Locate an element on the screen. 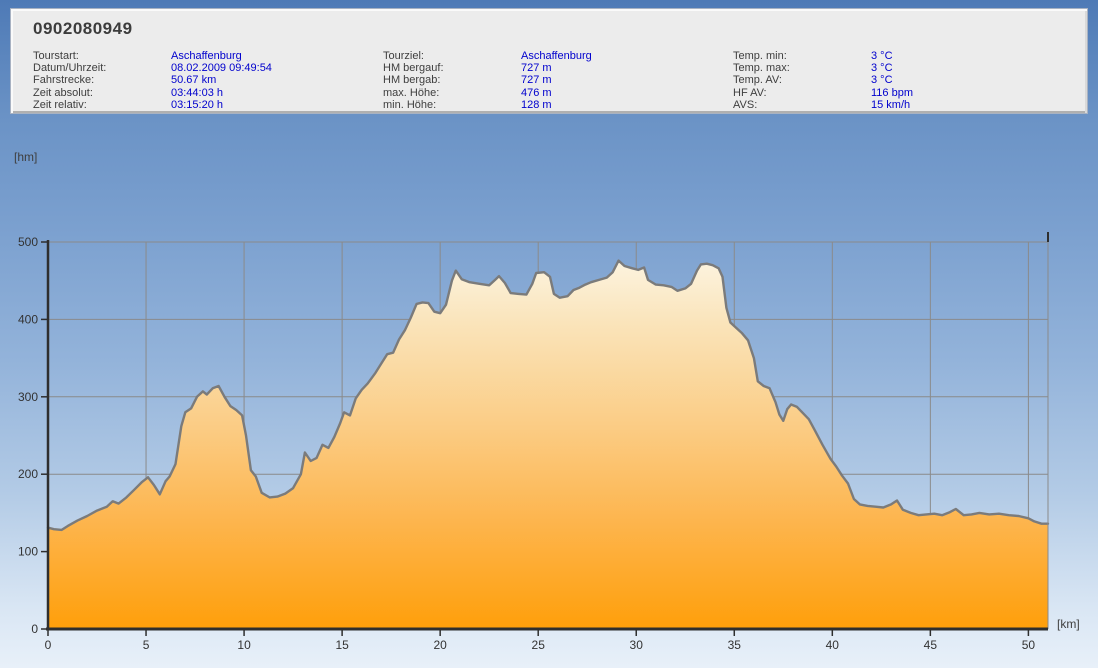  y-tick-label: 400 is located at coordinates (28, 319).